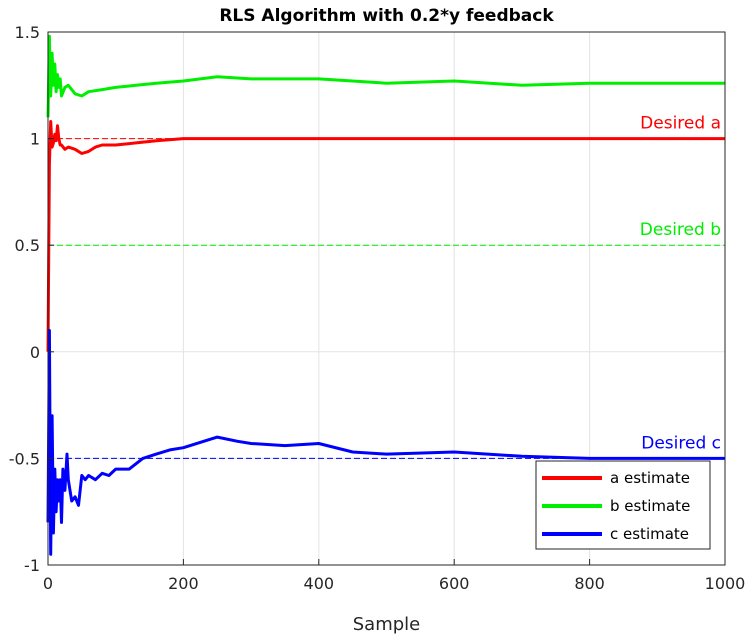 The height and width of the screenshot is (640, 752). I want to click on y-tick-label: 0, so click(35, 352).